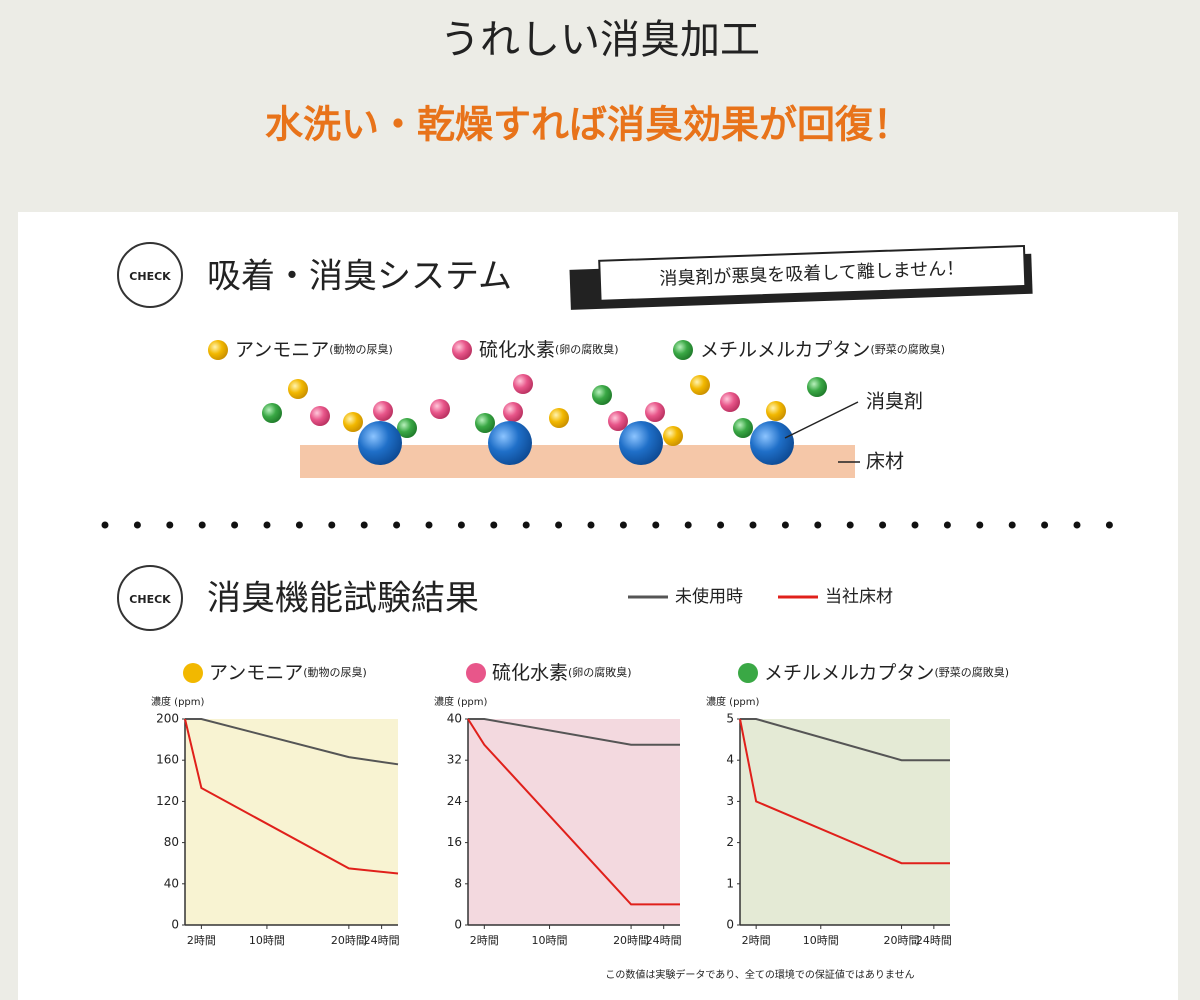 This screenshot has height=1000, width=1200. I want to click on chart-title: アンモニア(動物の尿臭), so click(288, 673).